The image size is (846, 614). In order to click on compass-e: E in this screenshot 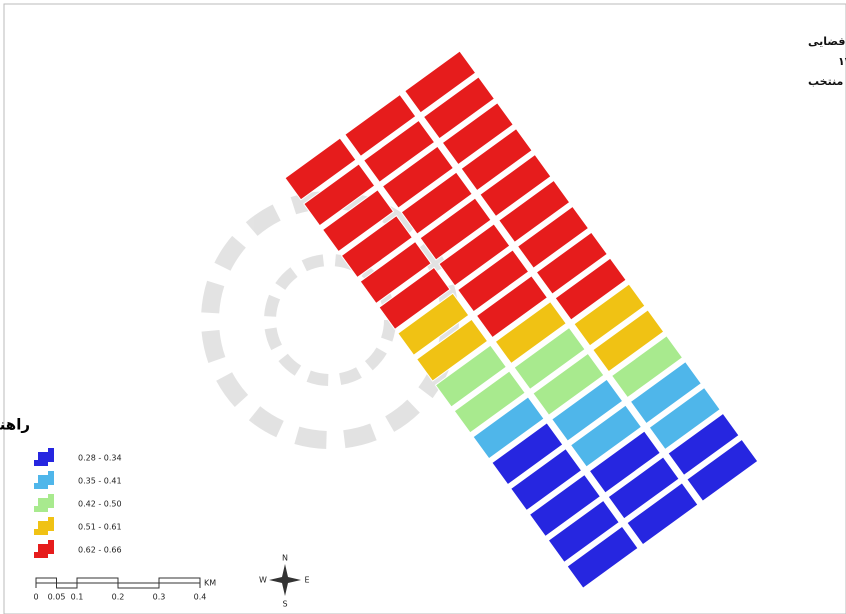, I will do `click(306, 580)`.